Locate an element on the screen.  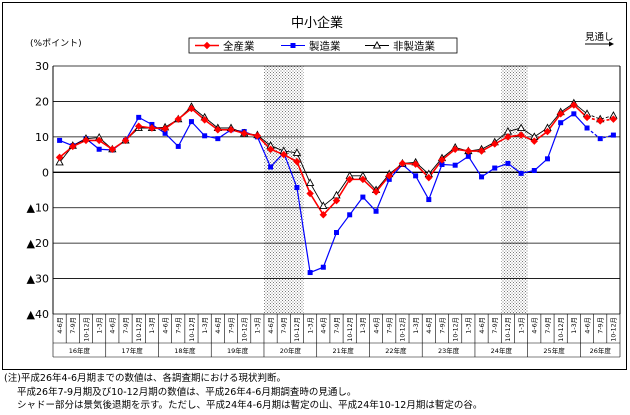
x-tick-label-20: 4-6月 is located at coordinates (324, 325).